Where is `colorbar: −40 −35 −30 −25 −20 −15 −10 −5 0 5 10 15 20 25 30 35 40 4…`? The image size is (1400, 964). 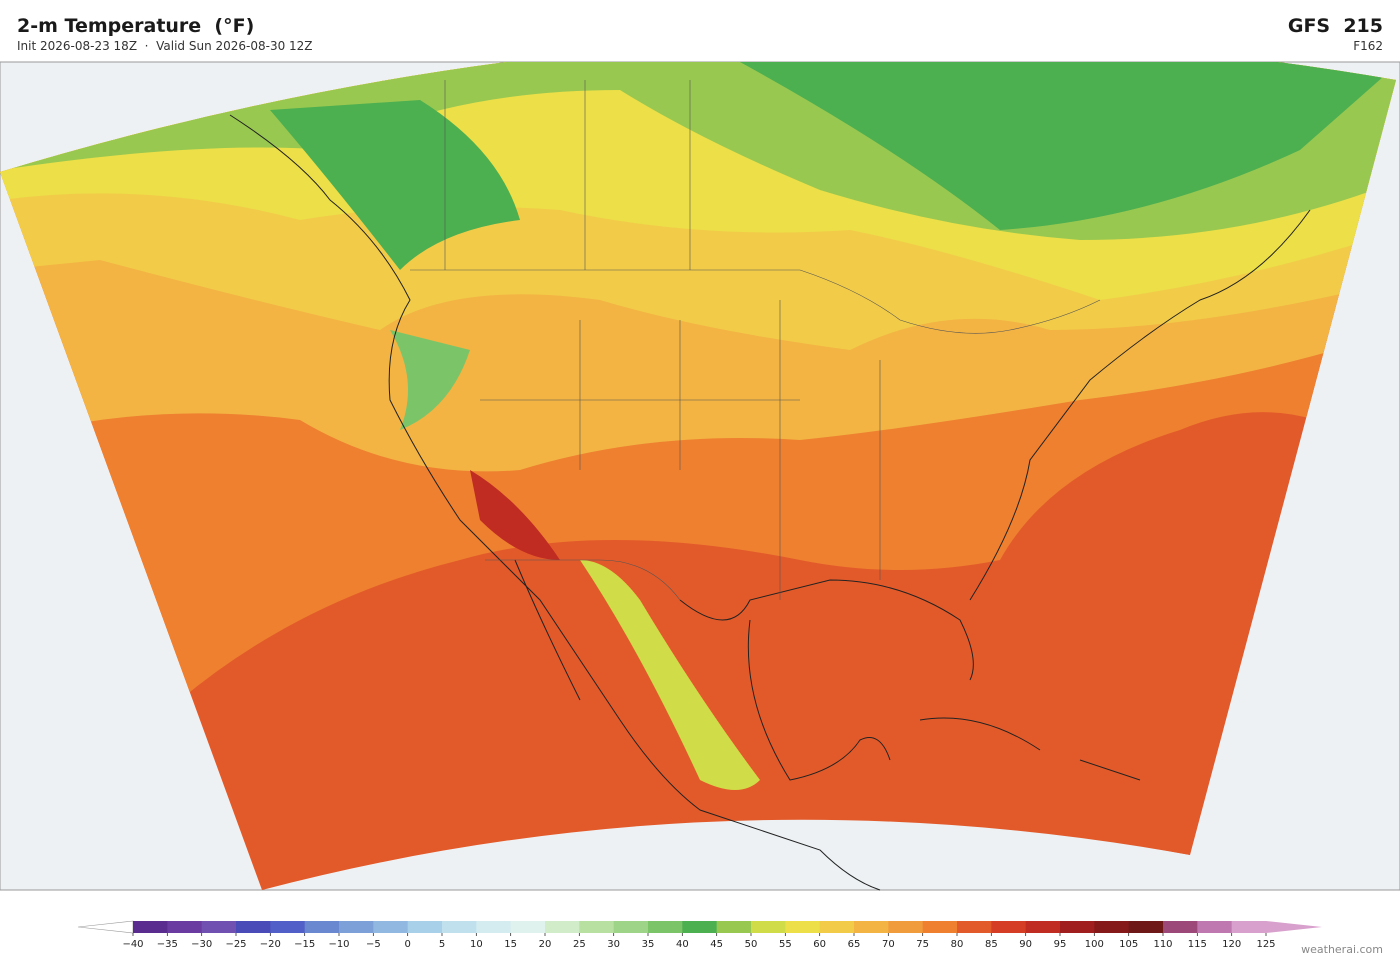
colorbar: −40 −35 −30 −25 −20 −15 −10 −5 0 5 10 15 20 25 30 35 40 4… is located at coordinates (699, 935).